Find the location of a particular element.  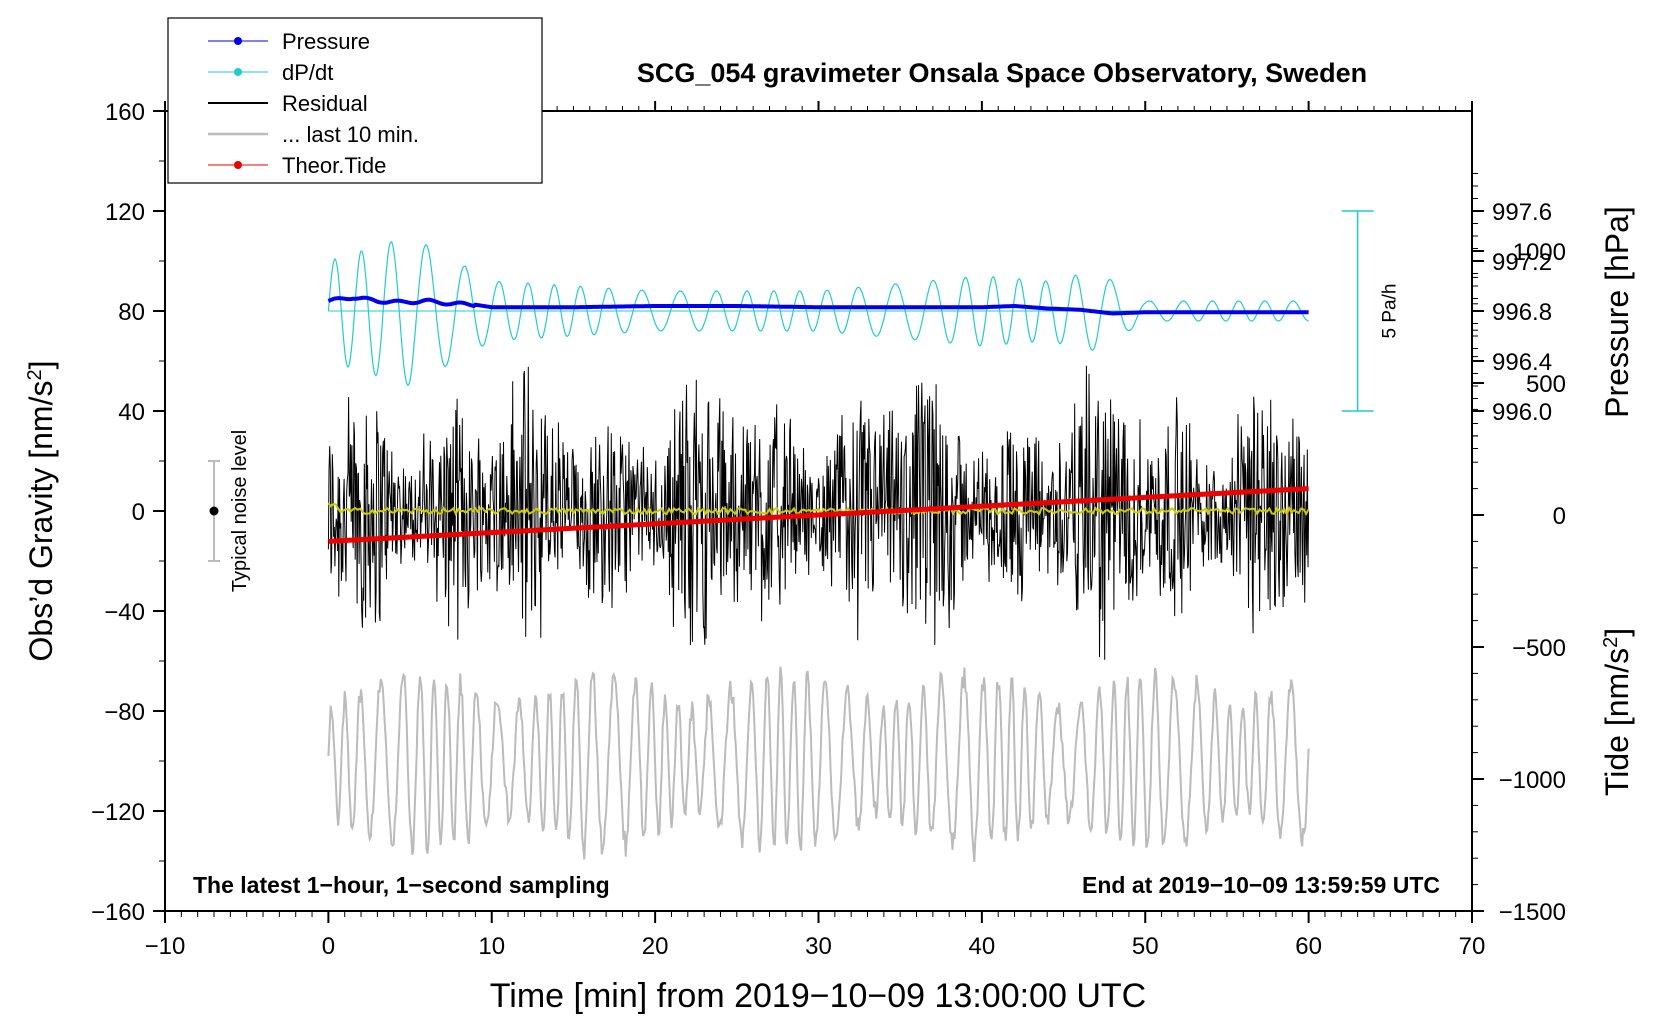

y-tick-label: −40 is located at coordinates (124, 612).